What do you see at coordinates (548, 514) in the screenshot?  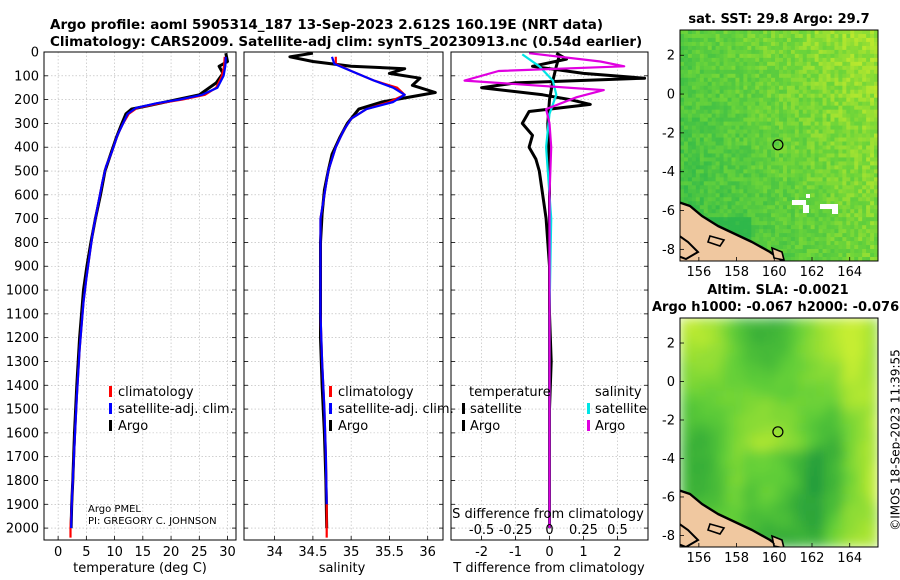 I see `difference-x2label: S difference from climatology` at bounding box center [548, 514].